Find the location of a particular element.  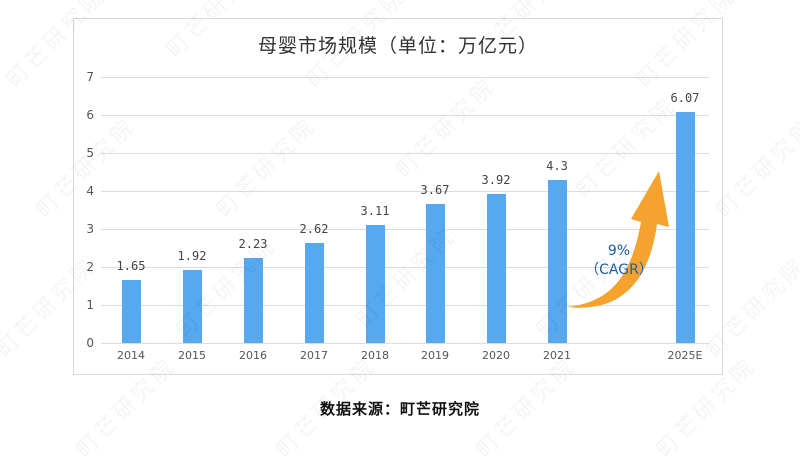

cagr-rate: 9% is located at coordinates (619, 251).